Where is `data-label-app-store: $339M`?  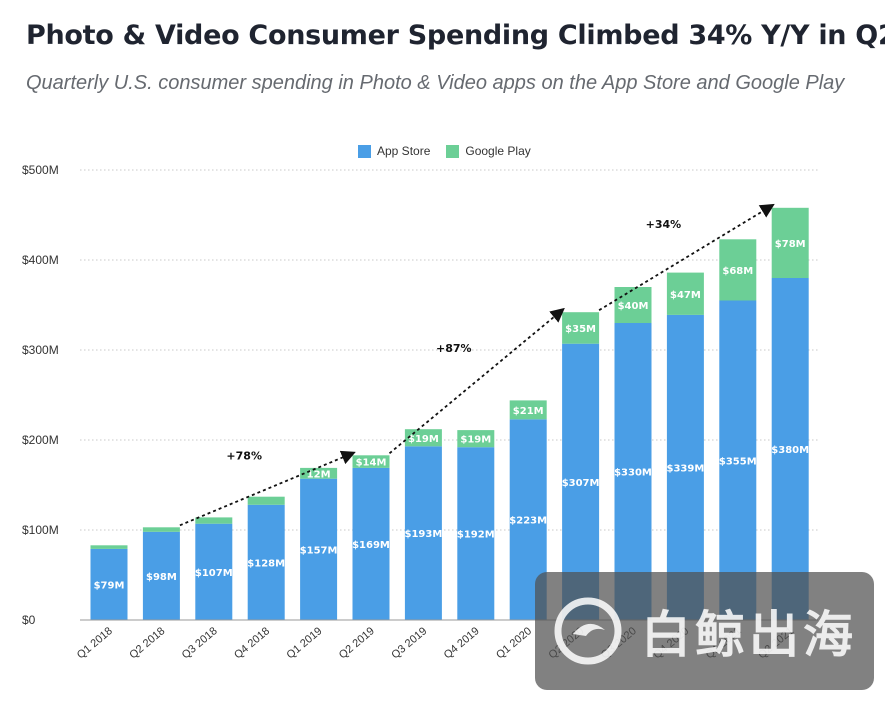
data-label-app-store: $339M is located at coordinates (686, 468).